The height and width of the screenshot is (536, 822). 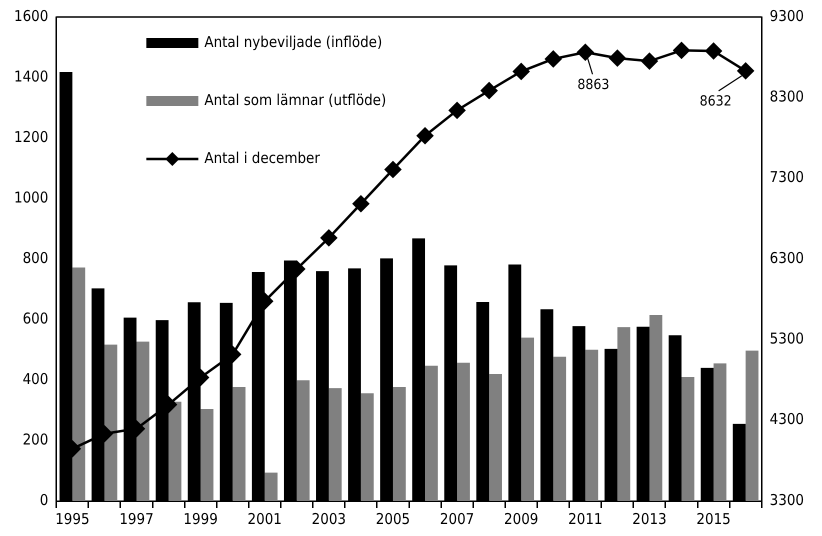 What do you see at coordinates (35, 257) in the screenshot?
I see `y-tick-label: 800` at bounding box center [35, 257].